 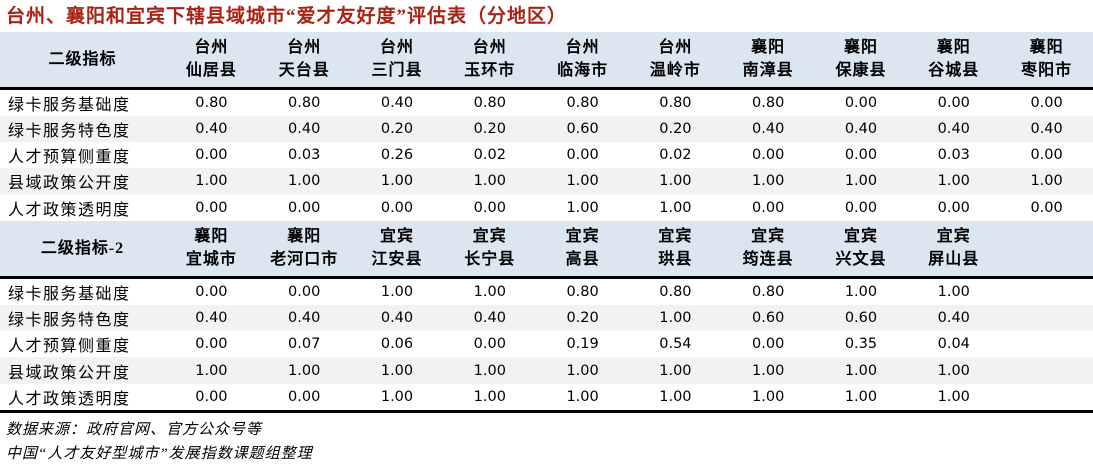 What do you see at coordinates (675, 344) in the screenshot?
I see `value-cell: 0.54` at bounding box center [675, 344].